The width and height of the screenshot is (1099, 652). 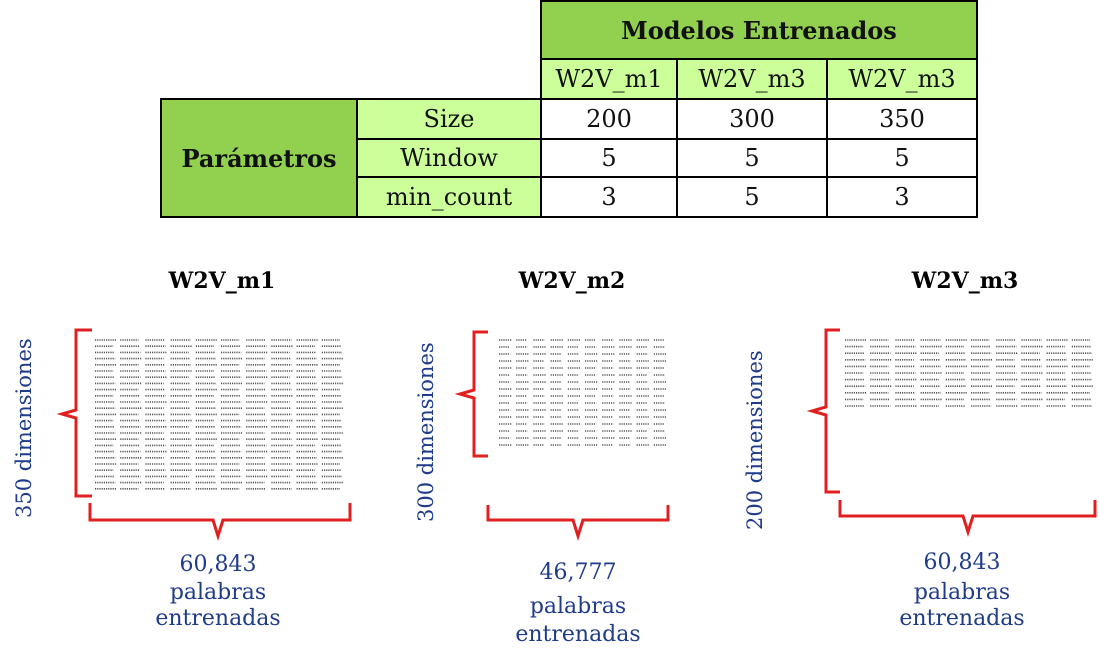 What do you see at coordinates (449, 158) in the screenshot?
I see `row-label: Window` at bounding box center [449, 158].